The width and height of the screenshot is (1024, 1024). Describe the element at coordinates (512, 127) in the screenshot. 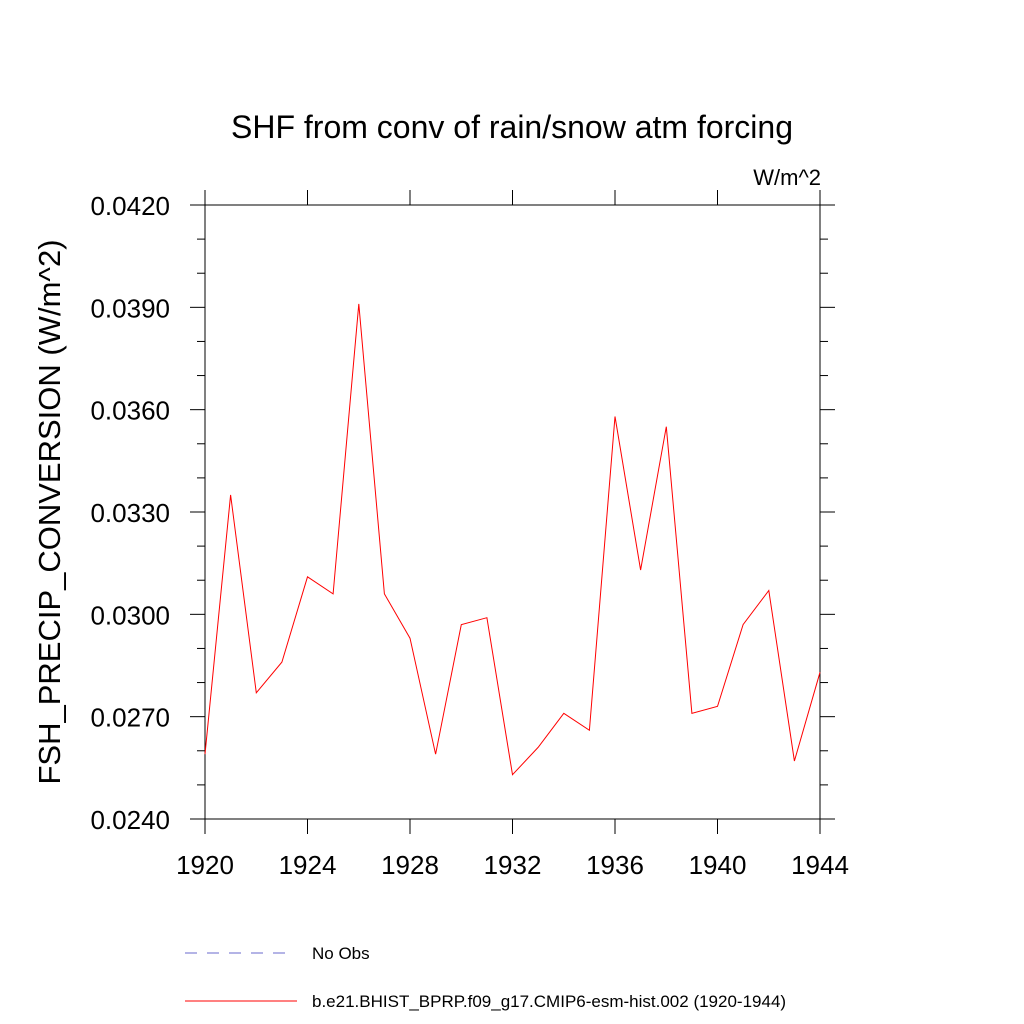

I see `chart-title: SHF from conv of rain/snow atm forcing` at that location.